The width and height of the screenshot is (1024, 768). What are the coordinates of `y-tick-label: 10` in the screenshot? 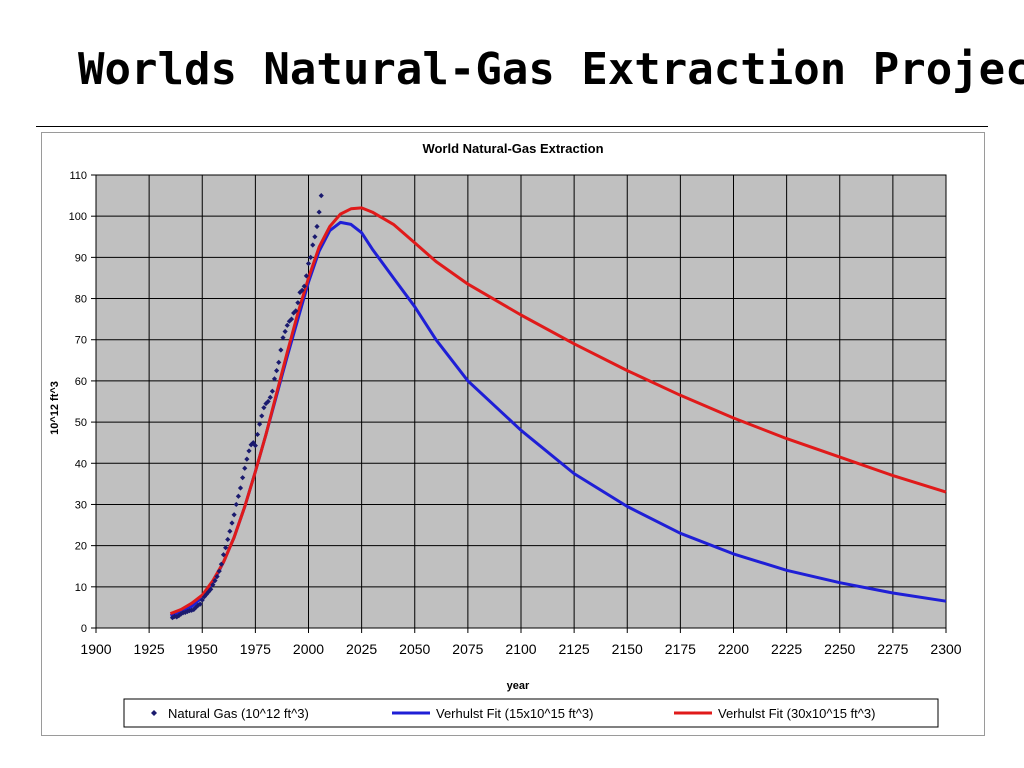 It's located at (81, 588).